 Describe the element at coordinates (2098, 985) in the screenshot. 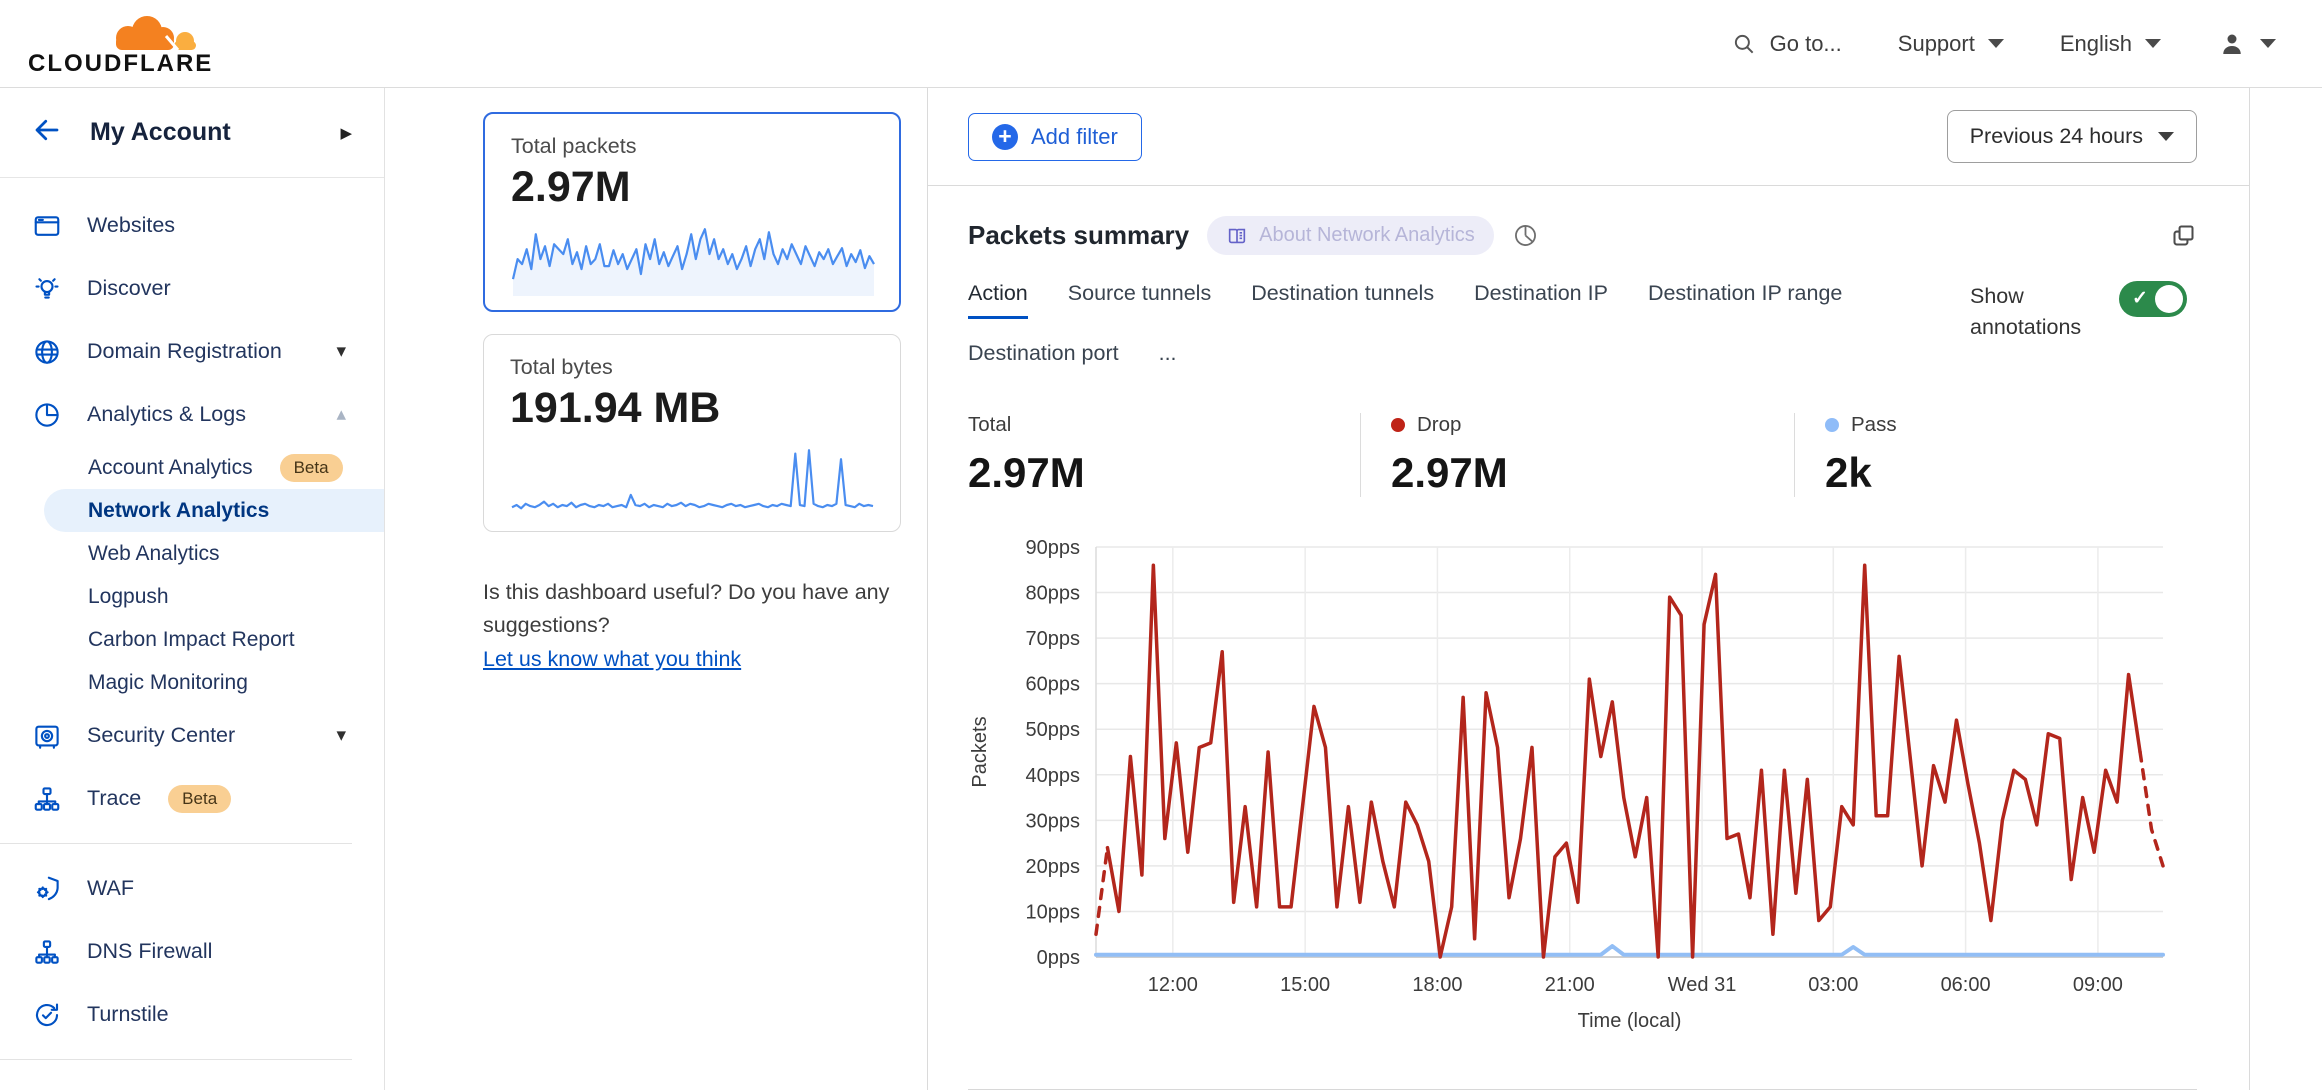

I see `svg-text: 09:00` at that location.